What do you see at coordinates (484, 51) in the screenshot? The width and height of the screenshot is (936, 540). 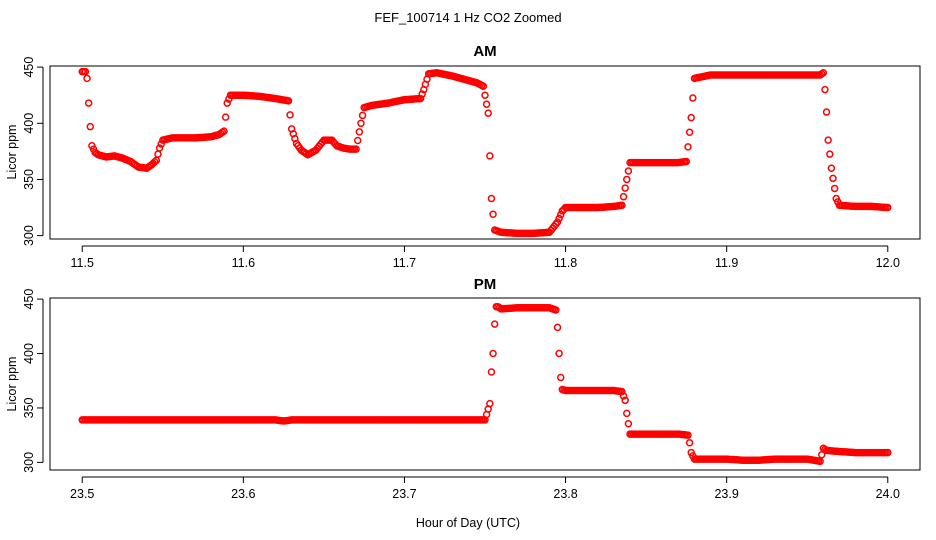 I see `panel-am-title: AM` at bounding box center [484, 51].